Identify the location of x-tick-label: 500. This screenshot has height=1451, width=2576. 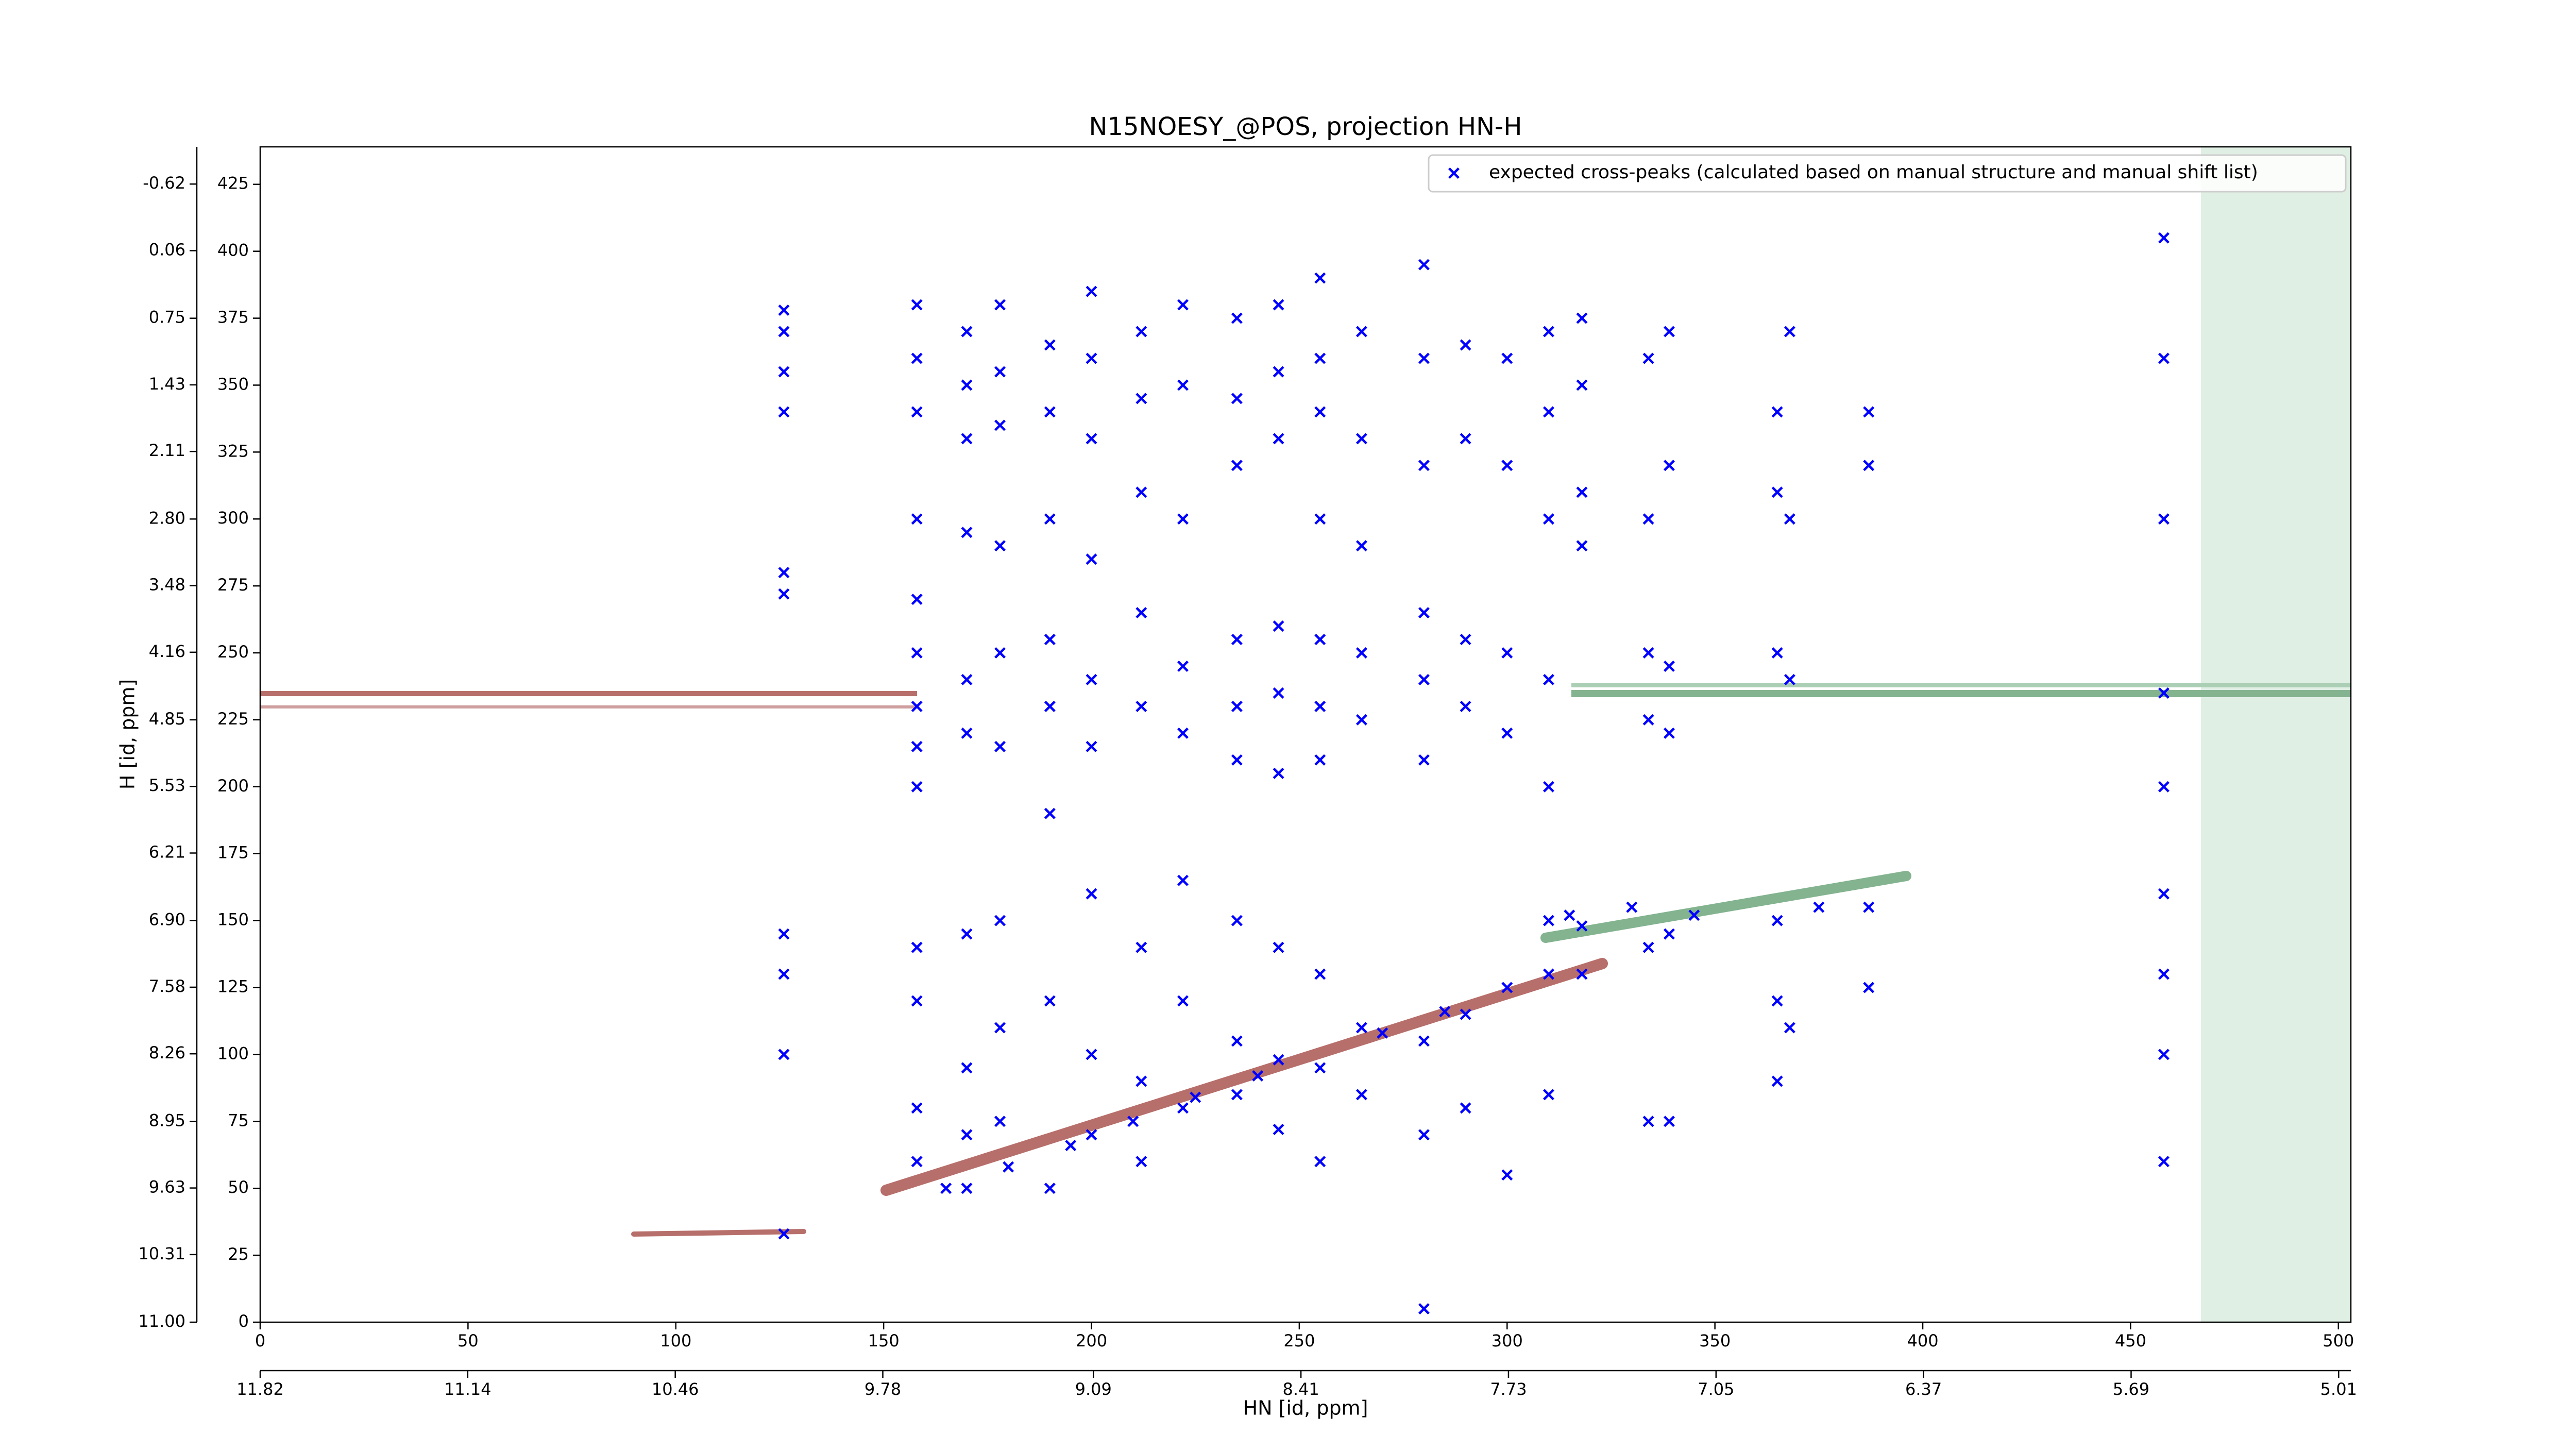
(2338, 1341).